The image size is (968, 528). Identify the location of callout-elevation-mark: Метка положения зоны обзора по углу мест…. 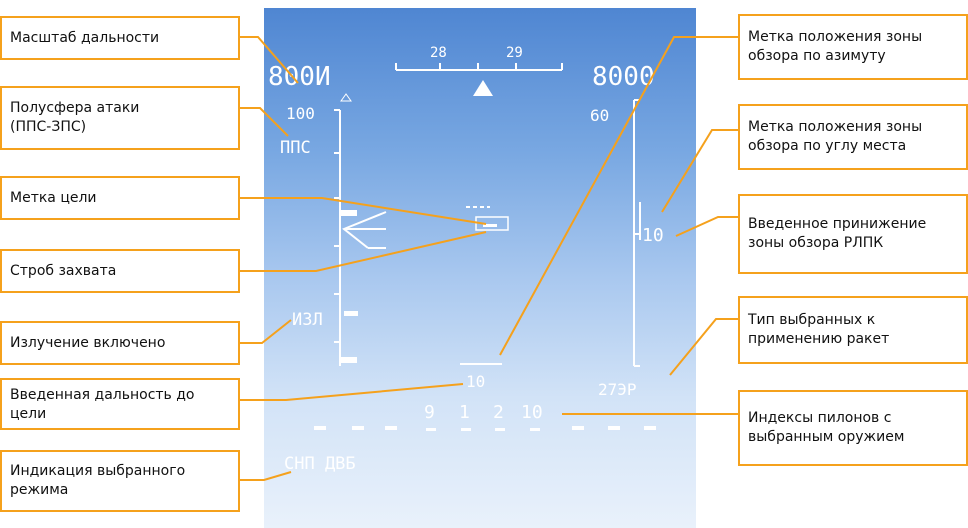
(853, 137).